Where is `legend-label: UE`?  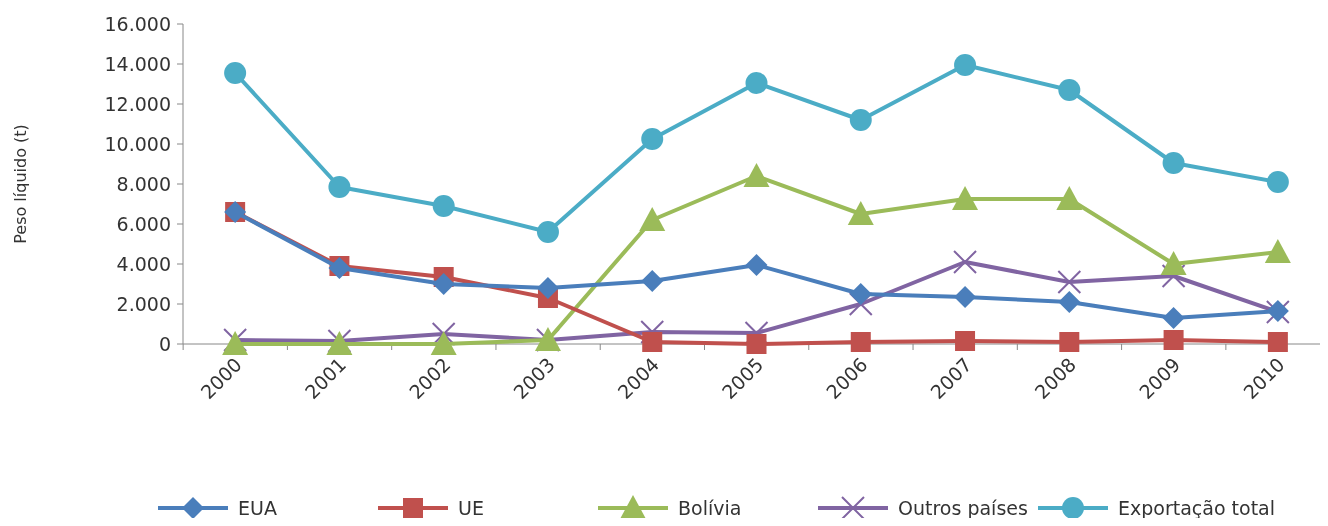
legend-label: UE is located at coordinates (471, 507).